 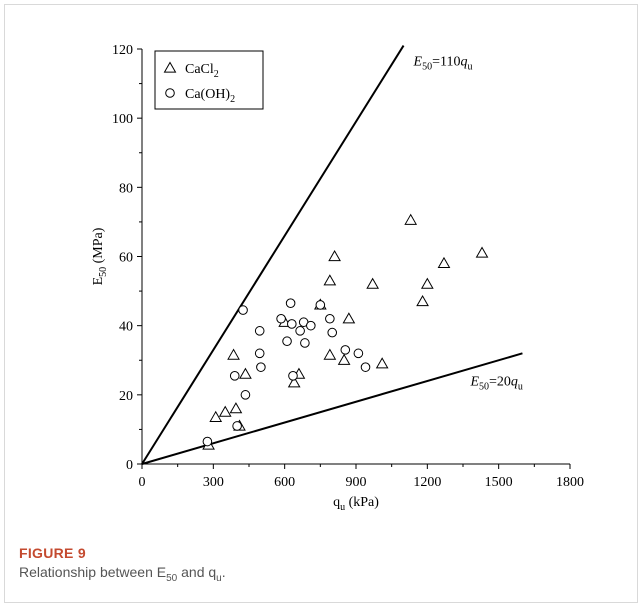 I want to click on y-tick-label: 0, so click(x=129, y=465).